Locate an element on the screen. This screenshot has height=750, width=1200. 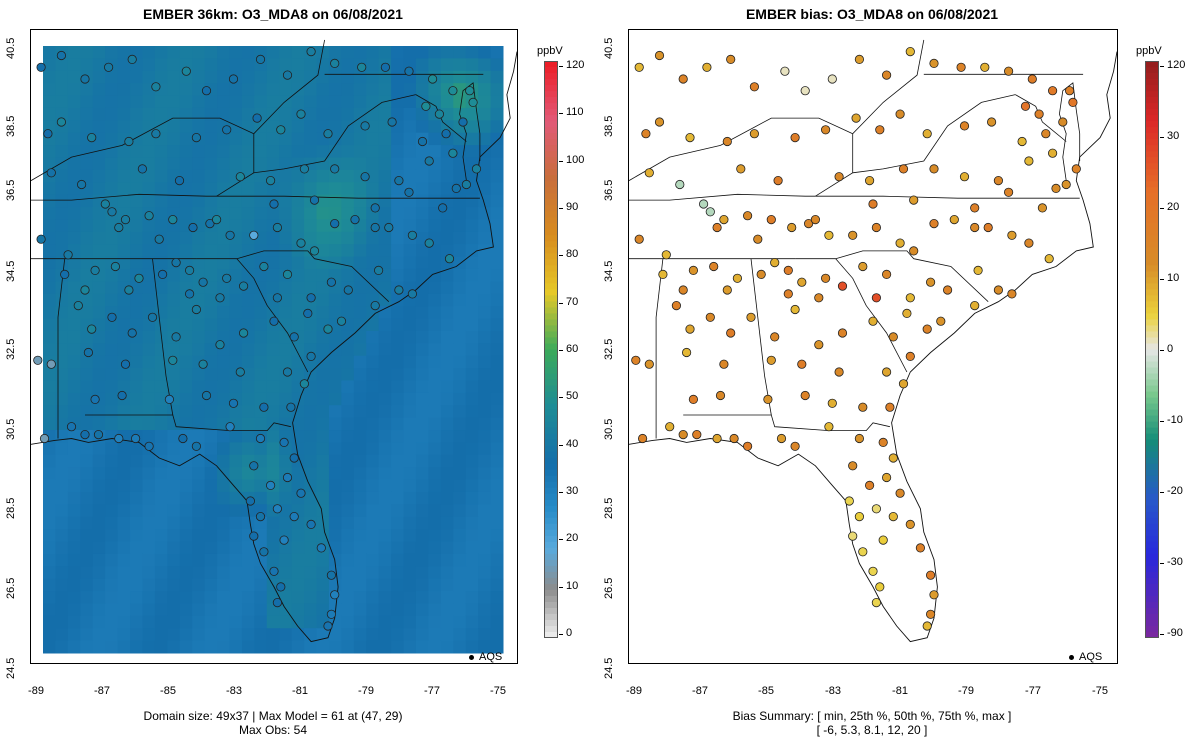
right-x-tick: -79 is located at coordinates (966, 691).